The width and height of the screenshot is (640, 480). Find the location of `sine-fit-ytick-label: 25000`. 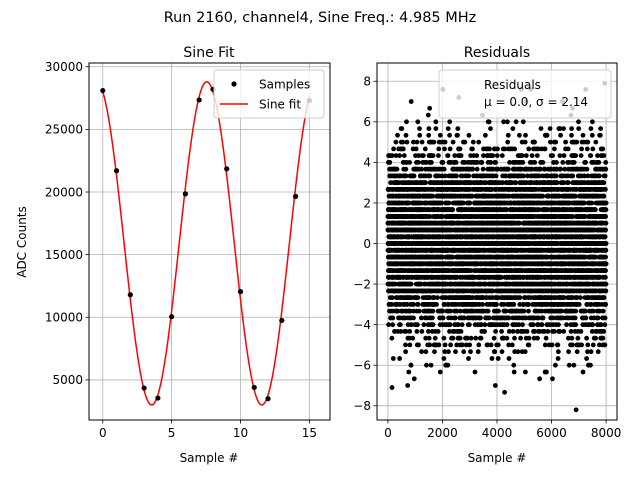

sine-fit-ytick-label: 25000 is located at coordinates (64, 130).